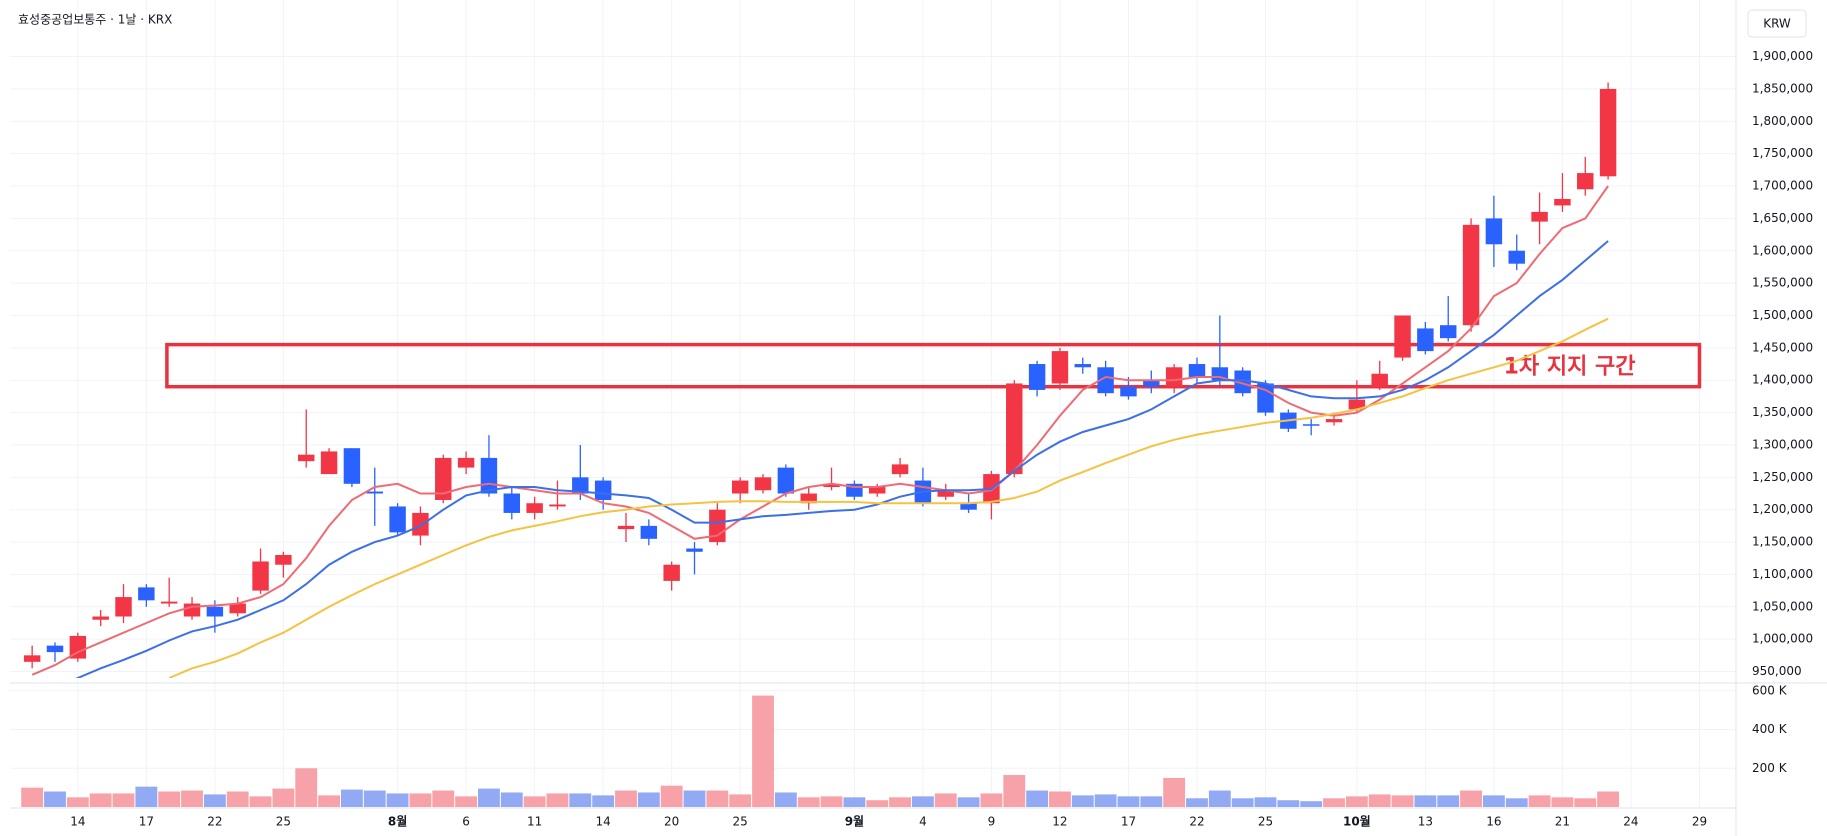  I want to click on y-tick-label: 1,750,000, so click(1782, 153).